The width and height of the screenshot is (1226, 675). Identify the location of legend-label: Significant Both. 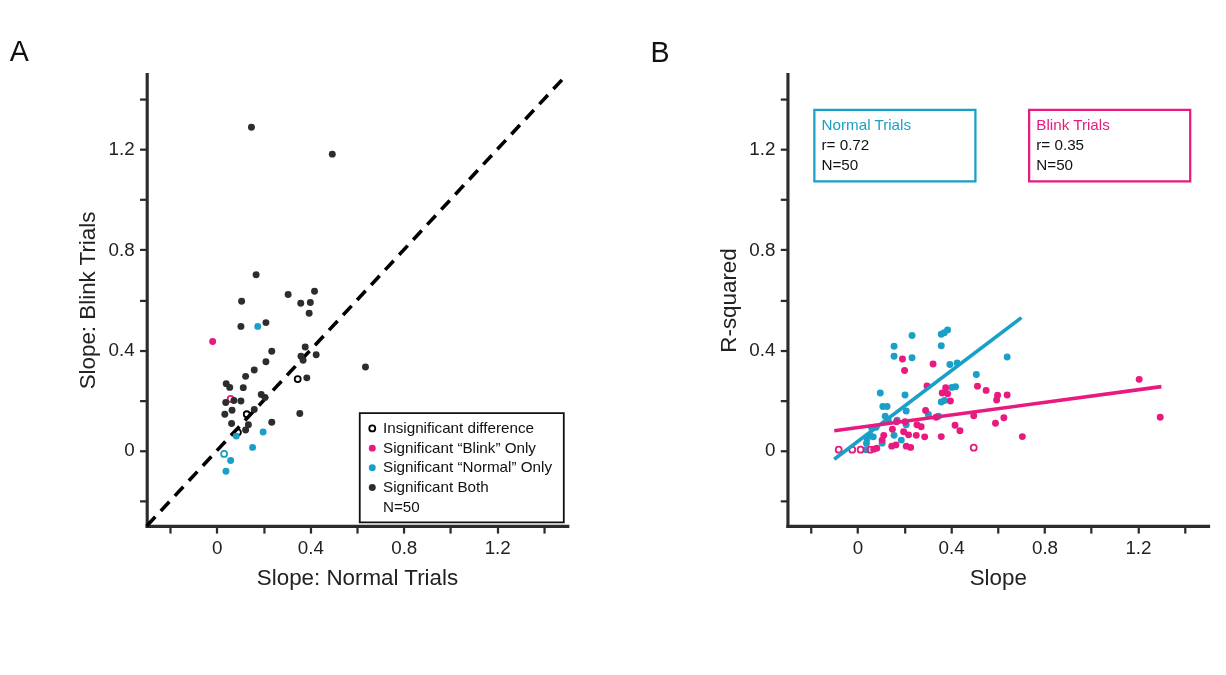
(436, 486).